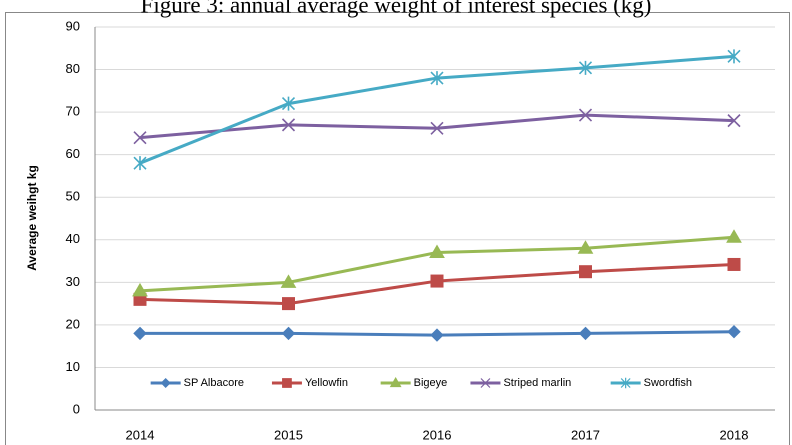  What do you see at coordinates (734, 434) in the screenshot?
I see `x-tick-label: 2018` at bounding box center [734, 434].